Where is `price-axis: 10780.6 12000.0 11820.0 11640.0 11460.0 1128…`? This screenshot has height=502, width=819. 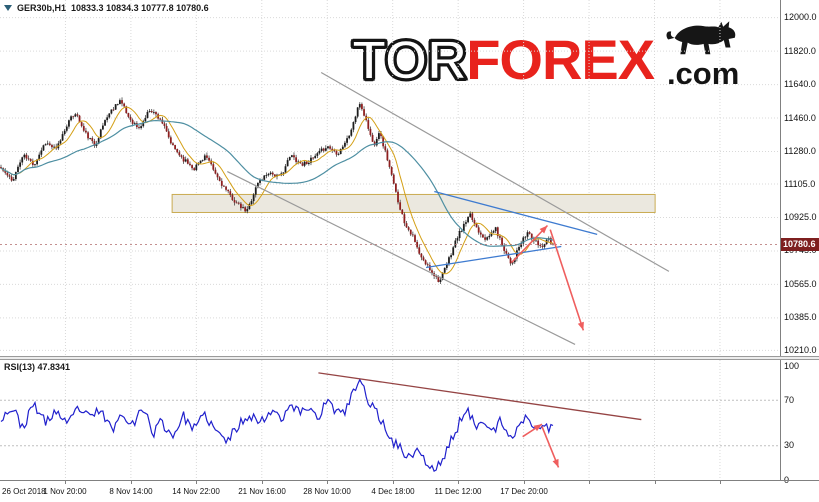 price-axis: 10780.6 12000.0 11820.0 11640.0 11460.0 1128… is located at coordinates (799, 178).